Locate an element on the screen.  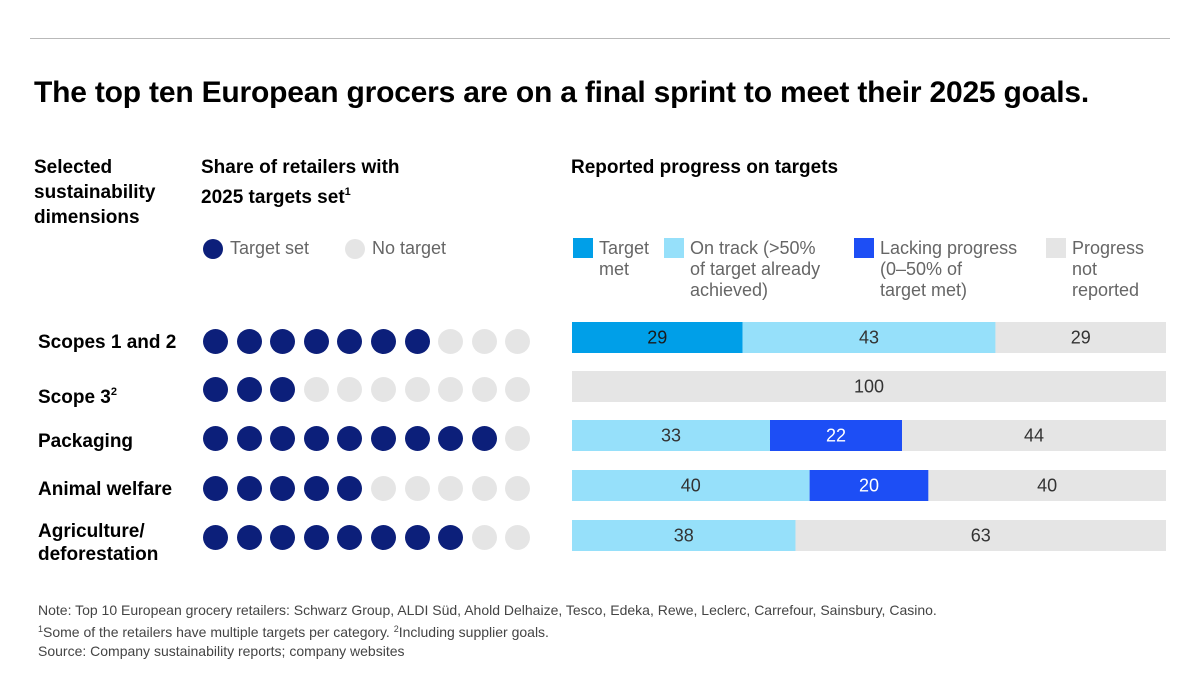
row-label-agriculture: Agriculture/ deforestation is located at coordinates (98, 543).